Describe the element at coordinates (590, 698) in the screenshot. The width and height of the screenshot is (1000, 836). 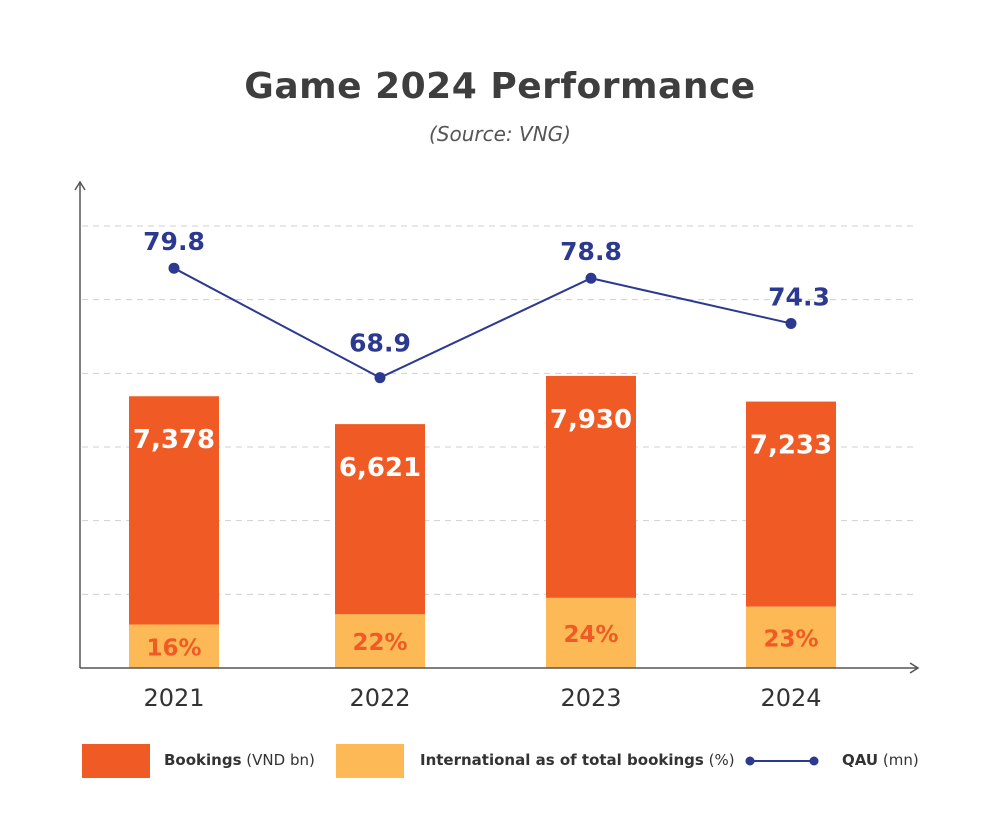
I see `x-tick-label: 2023` at that location.